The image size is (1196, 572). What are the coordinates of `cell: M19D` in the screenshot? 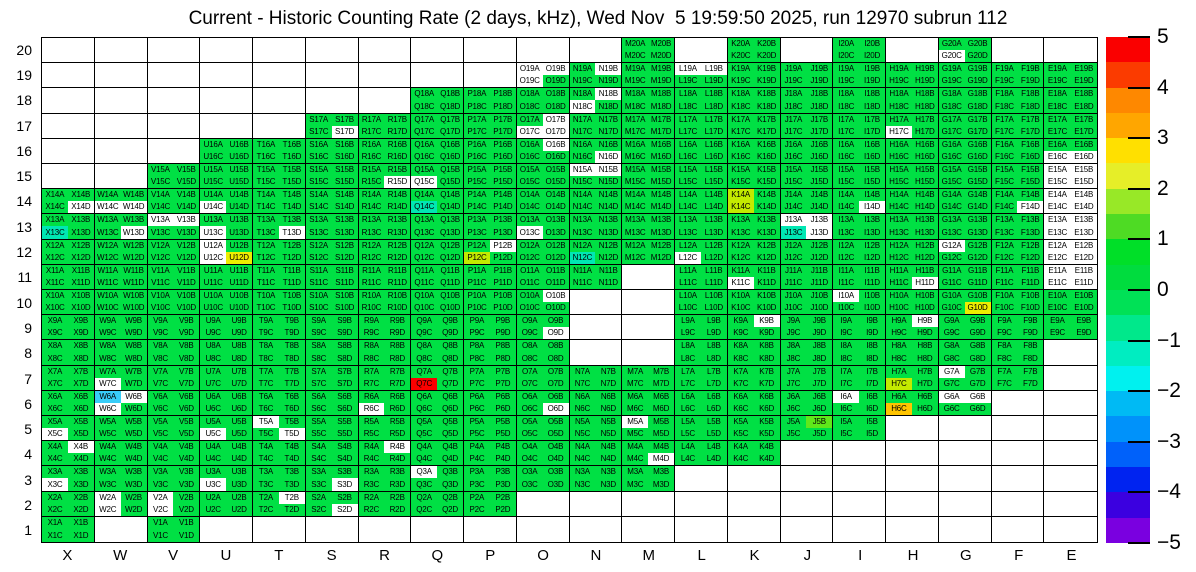 It's located at (661, 81).